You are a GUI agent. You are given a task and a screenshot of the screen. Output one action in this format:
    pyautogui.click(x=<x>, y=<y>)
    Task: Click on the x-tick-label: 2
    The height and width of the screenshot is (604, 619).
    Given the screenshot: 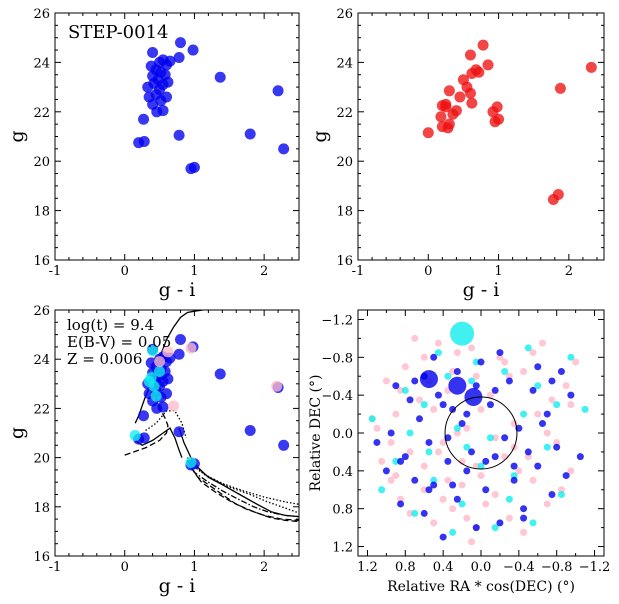 What is the action you would take?
    pyautogui.click(x=264, y=271)
    